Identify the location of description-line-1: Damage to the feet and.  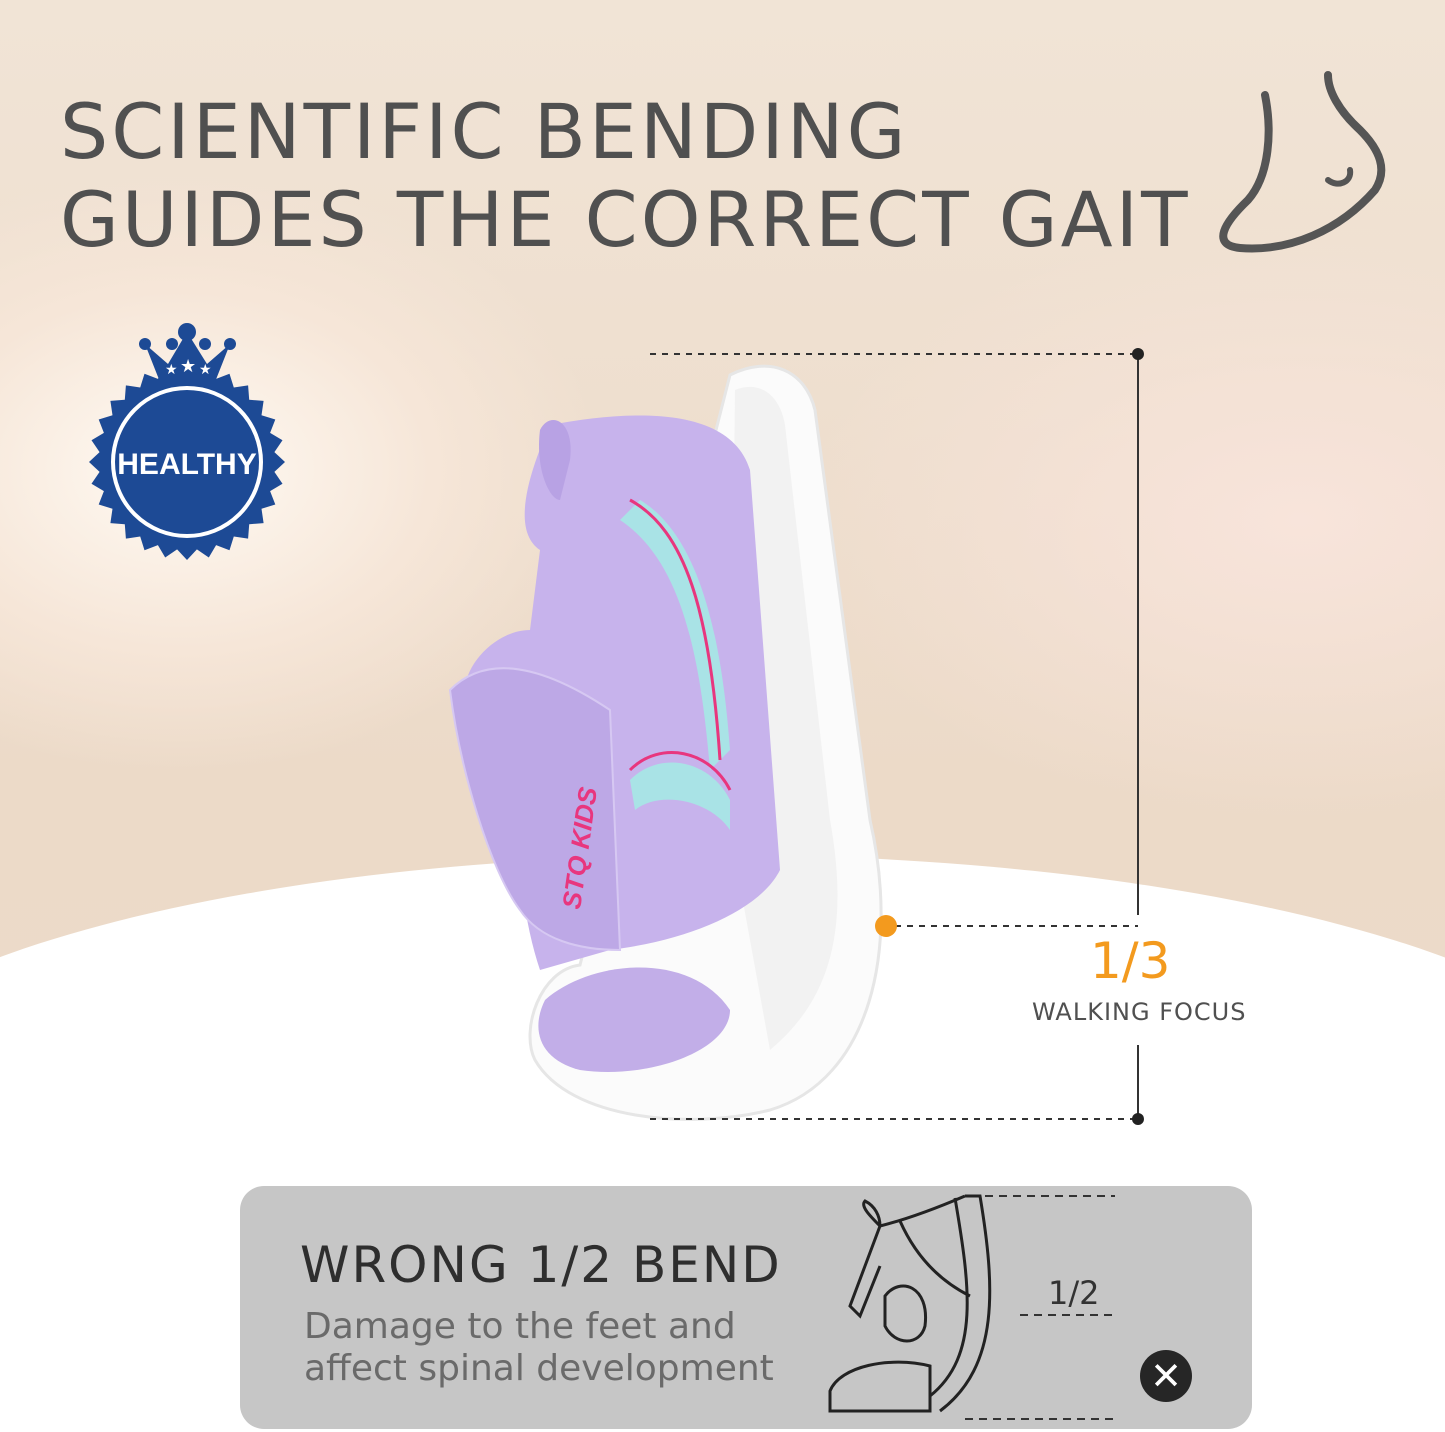
(520, 1326).